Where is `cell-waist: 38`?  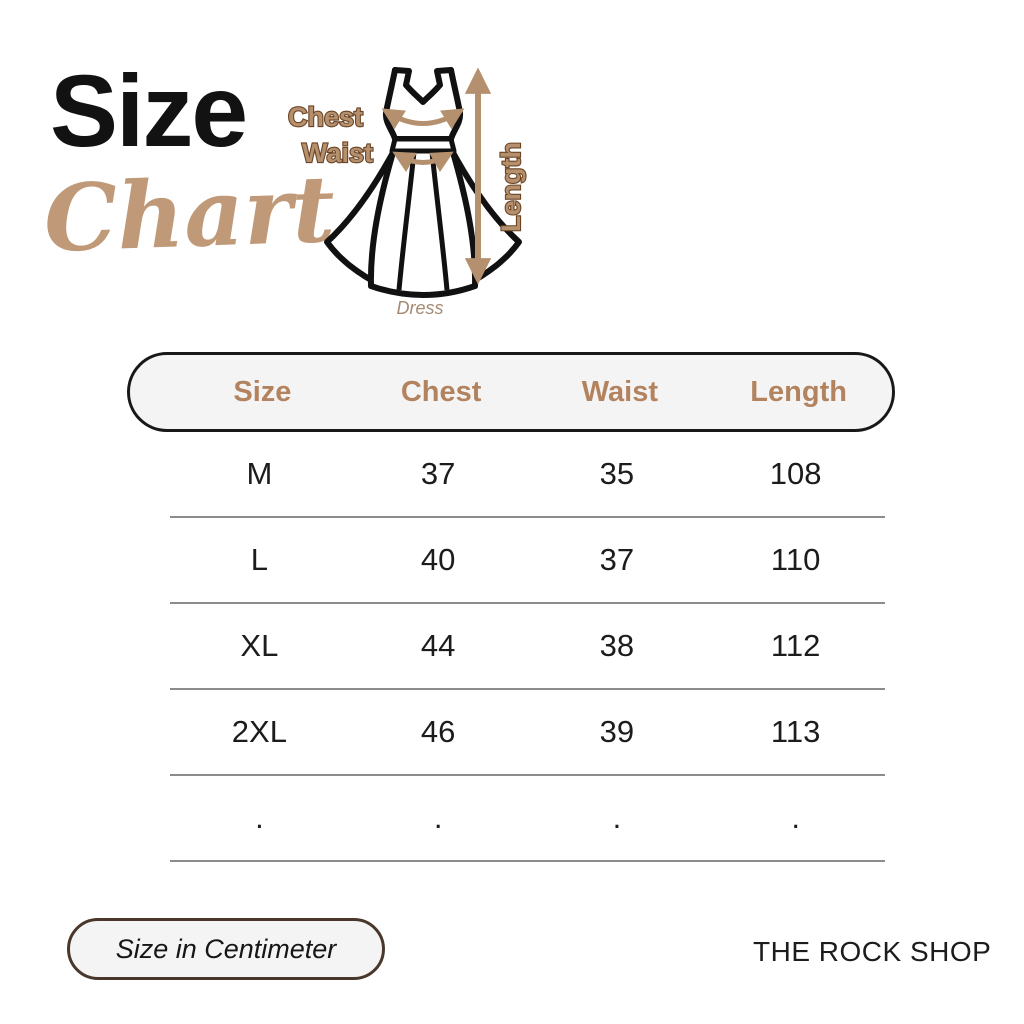 cell-waist: 38 is located at coordinates (617, 645).